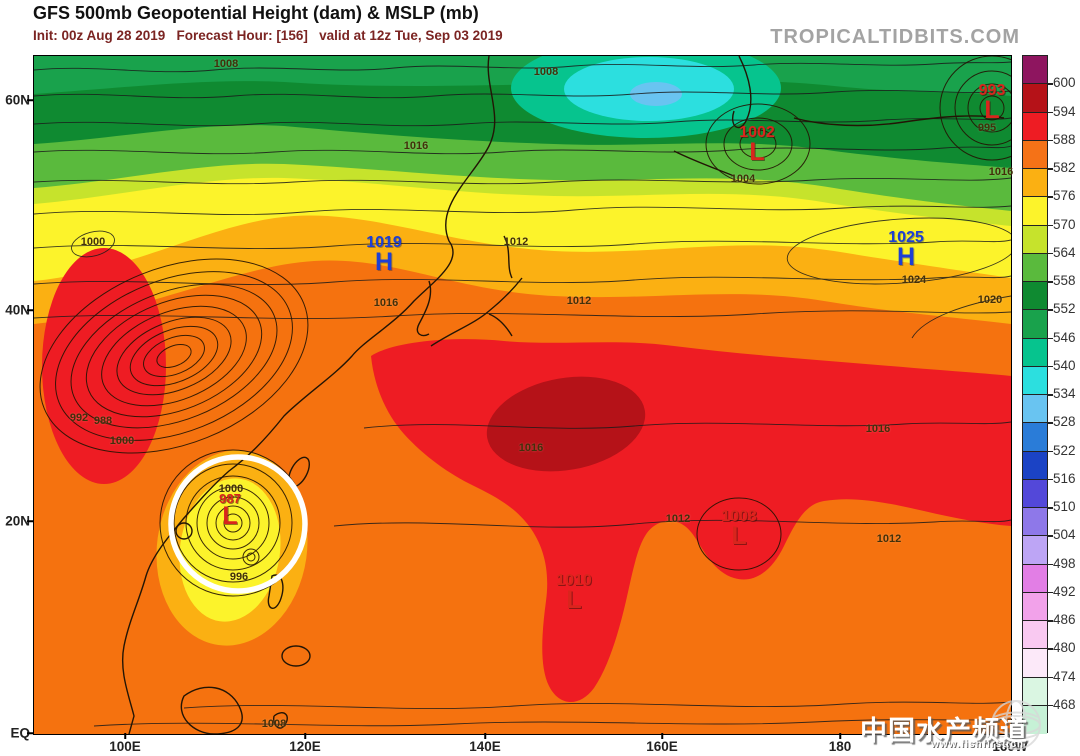 Image resolution: width=1080 pixels, height=756 pixels. What do you see at coordinates (1064, 648) in the screenshot?
I see `colorbar-tick-label: 480` at bounding box center [1064, 648].